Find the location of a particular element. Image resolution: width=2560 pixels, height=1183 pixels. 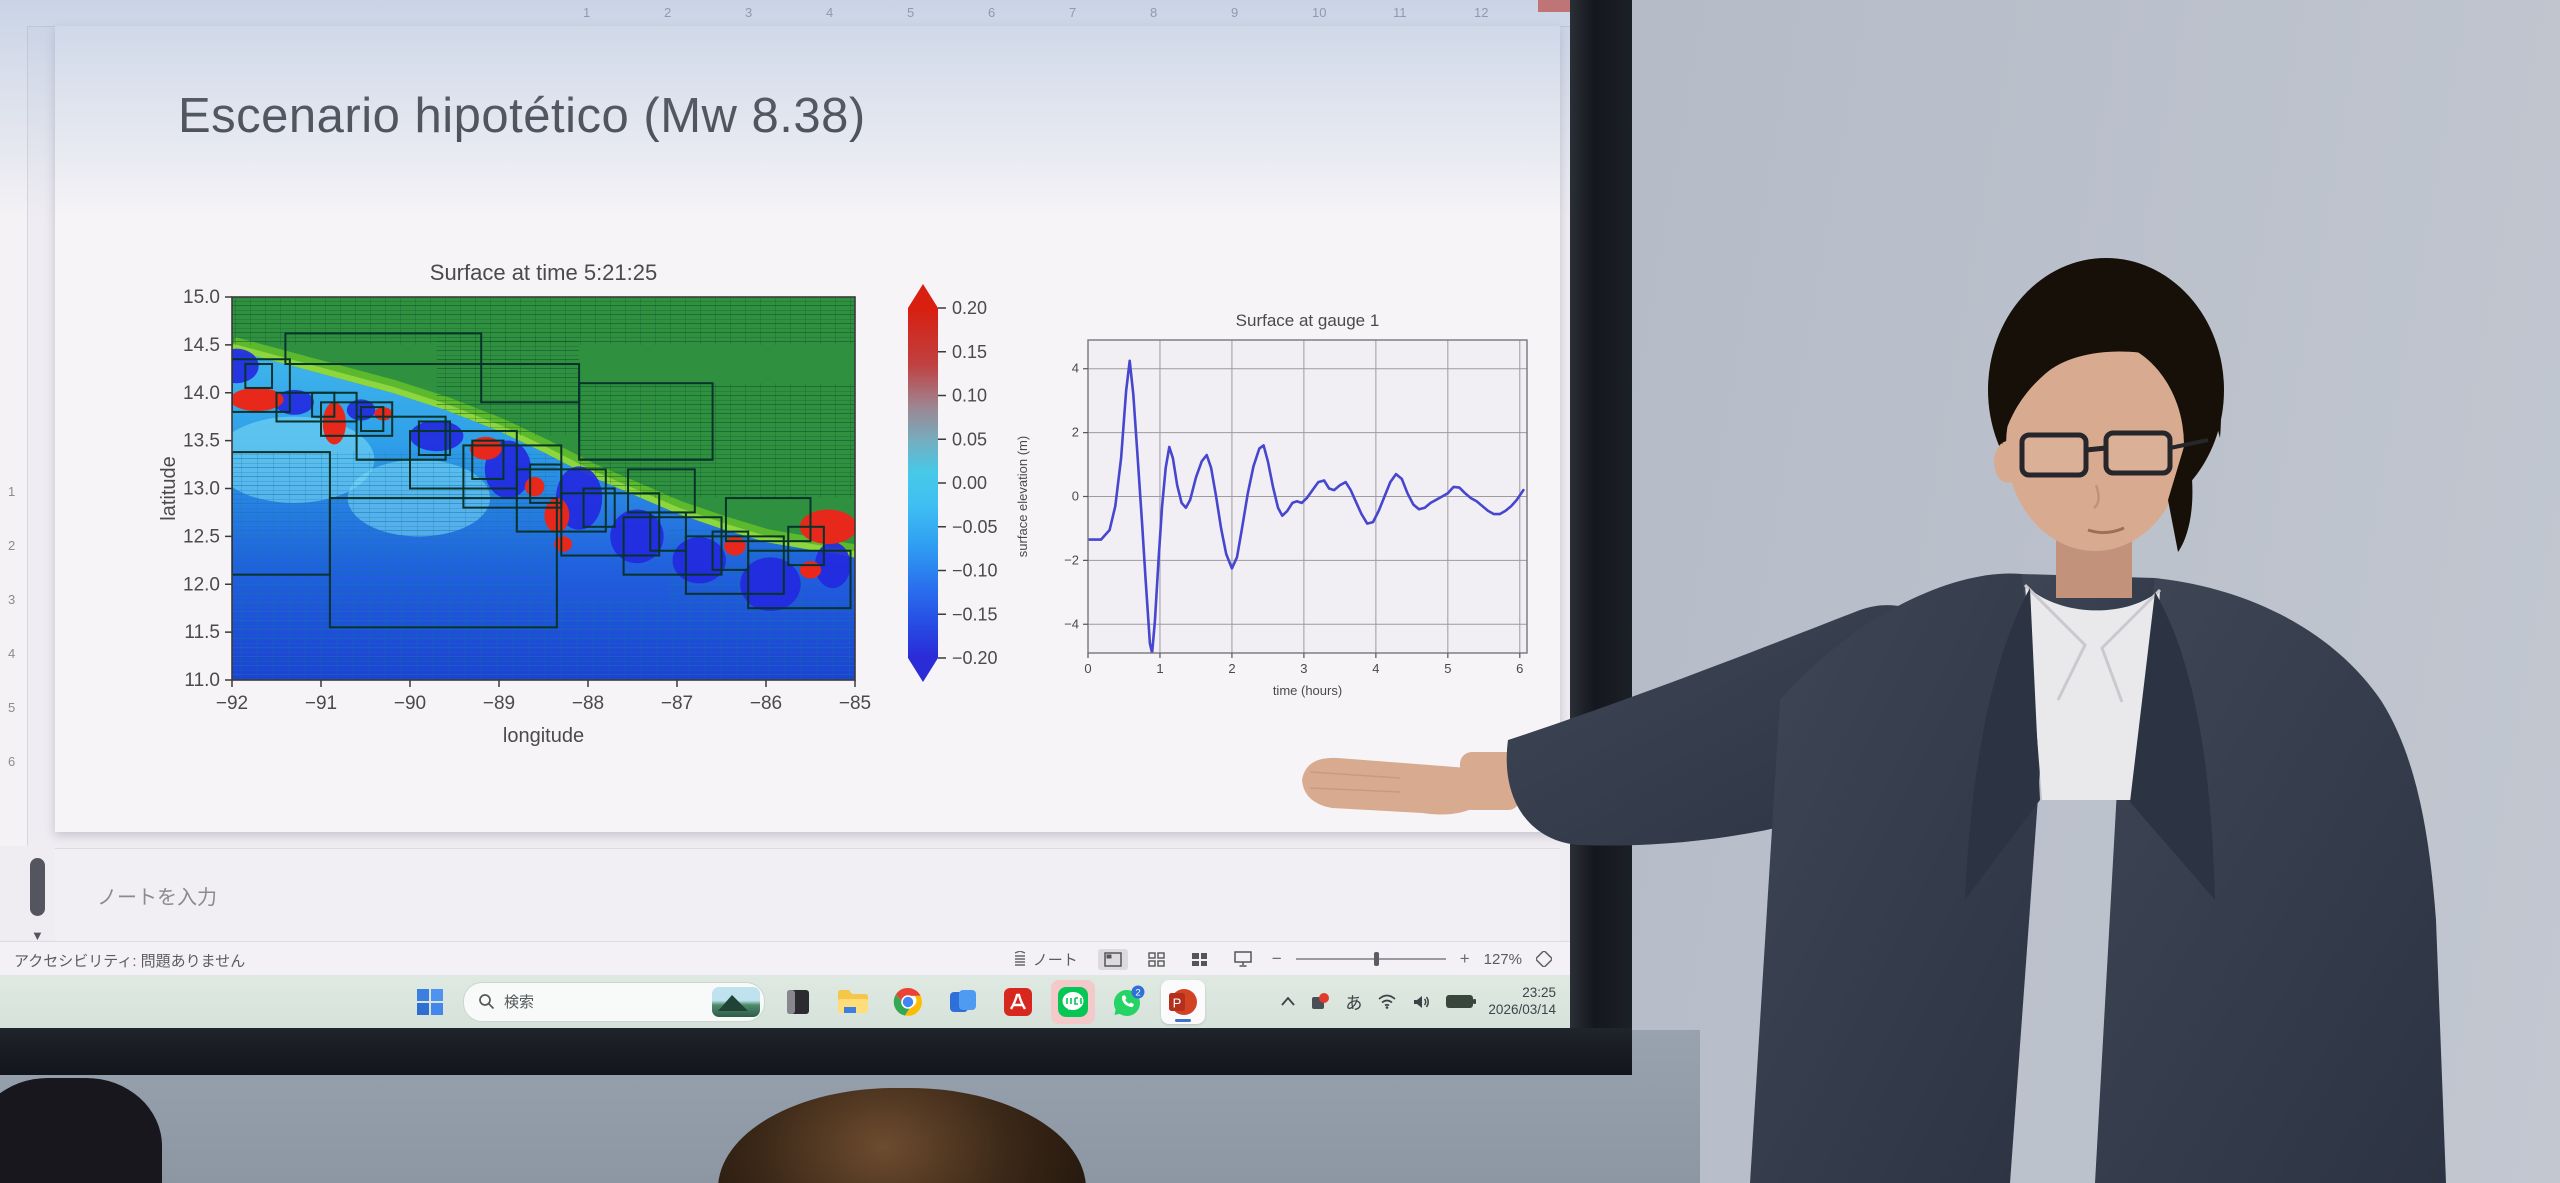

search-highlight-image is located at coordinates (736, 1001).